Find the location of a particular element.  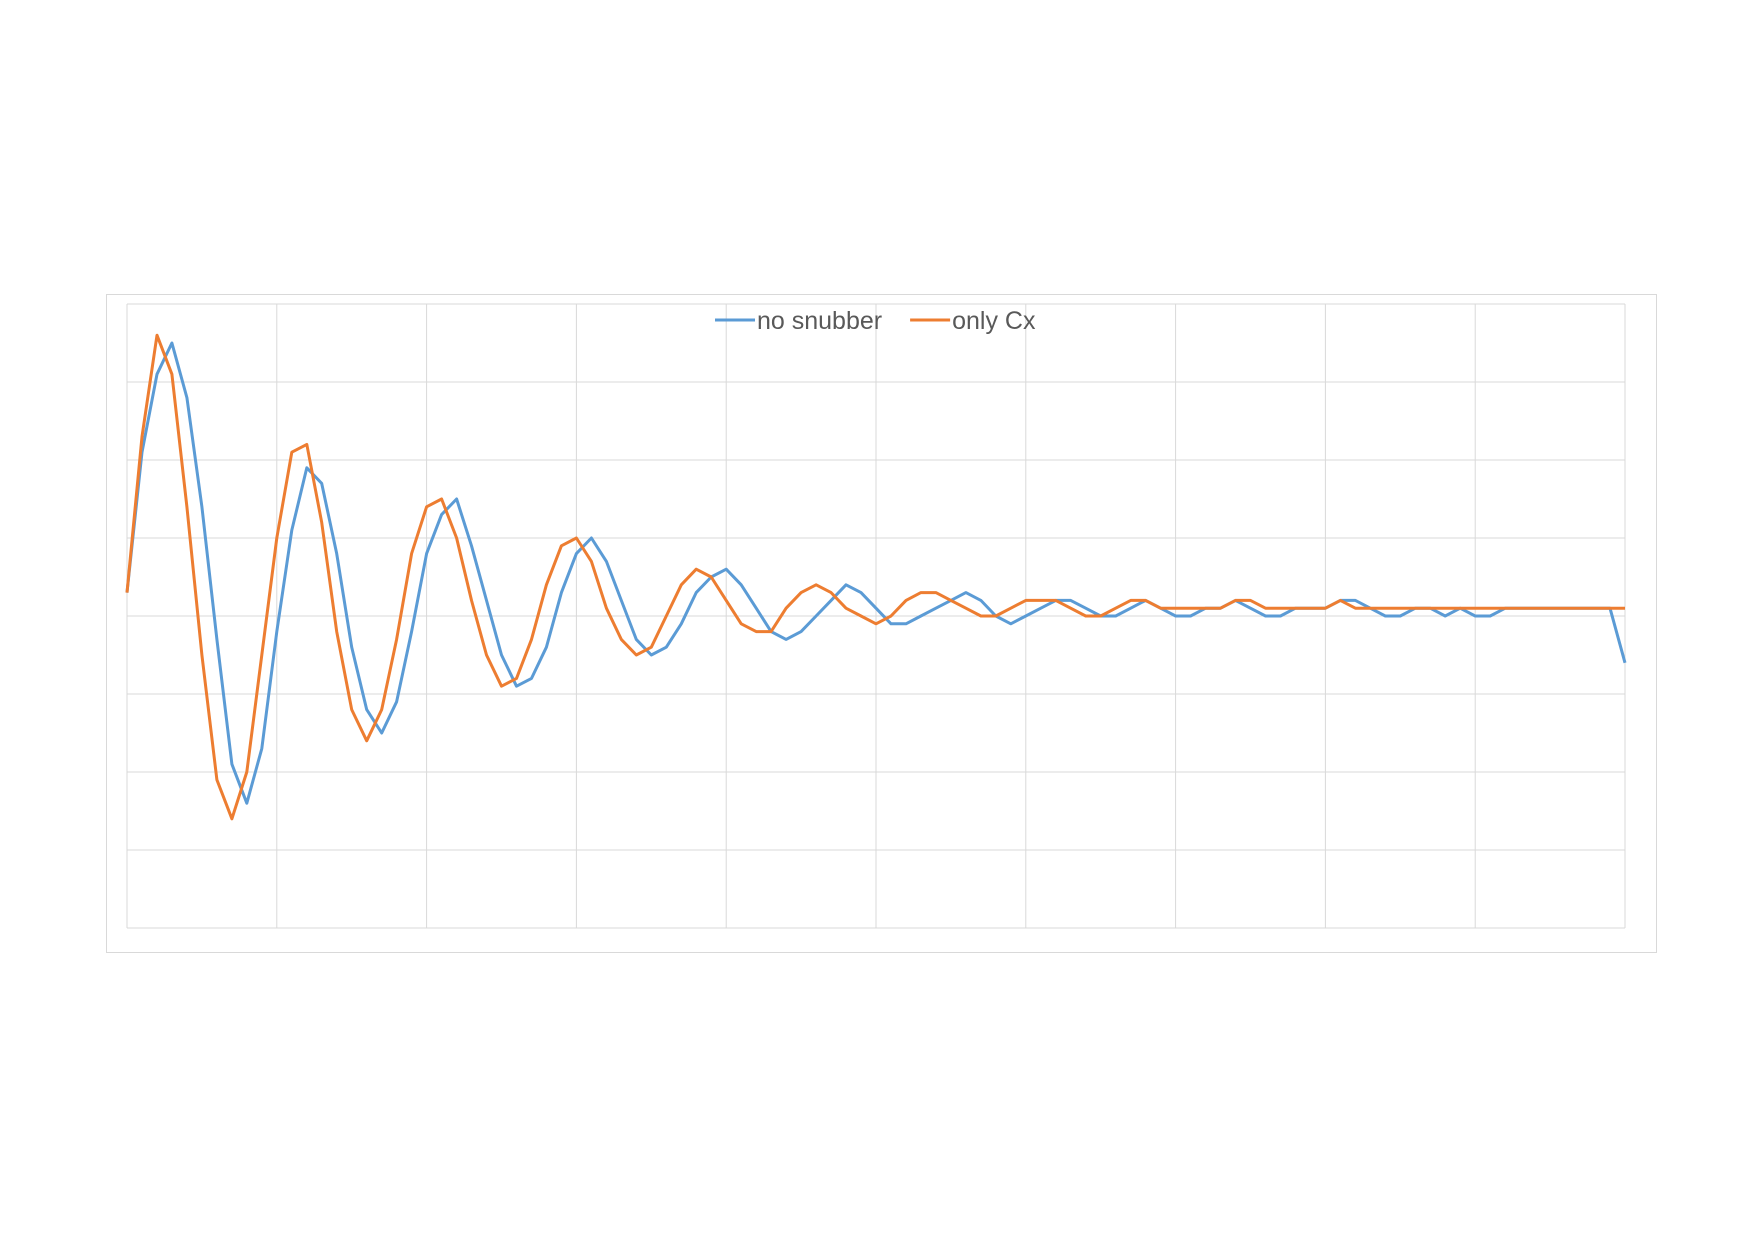

legend: no snubber only Cx is located at coordinates (875, 321).